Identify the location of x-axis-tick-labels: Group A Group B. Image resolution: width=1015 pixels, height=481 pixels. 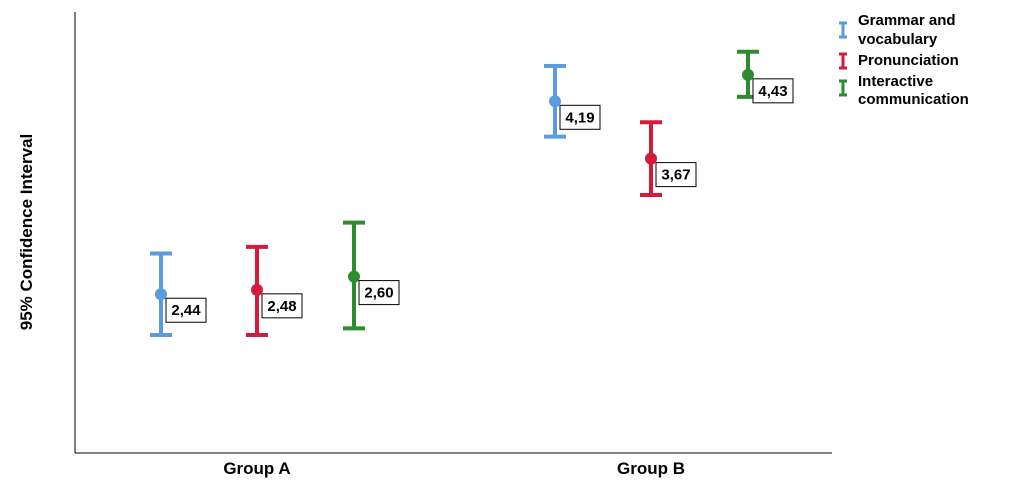
(454, 468).